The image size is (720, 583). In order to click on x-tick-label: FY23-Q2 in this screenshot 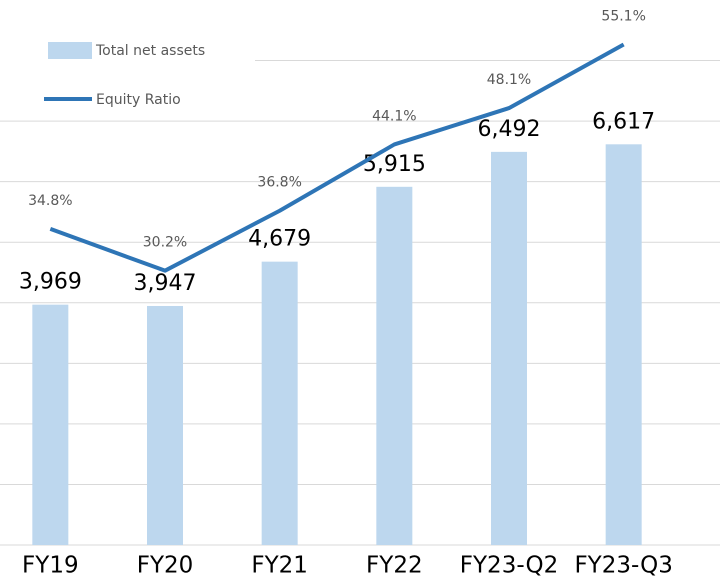, I will do `click(509, 566)`.